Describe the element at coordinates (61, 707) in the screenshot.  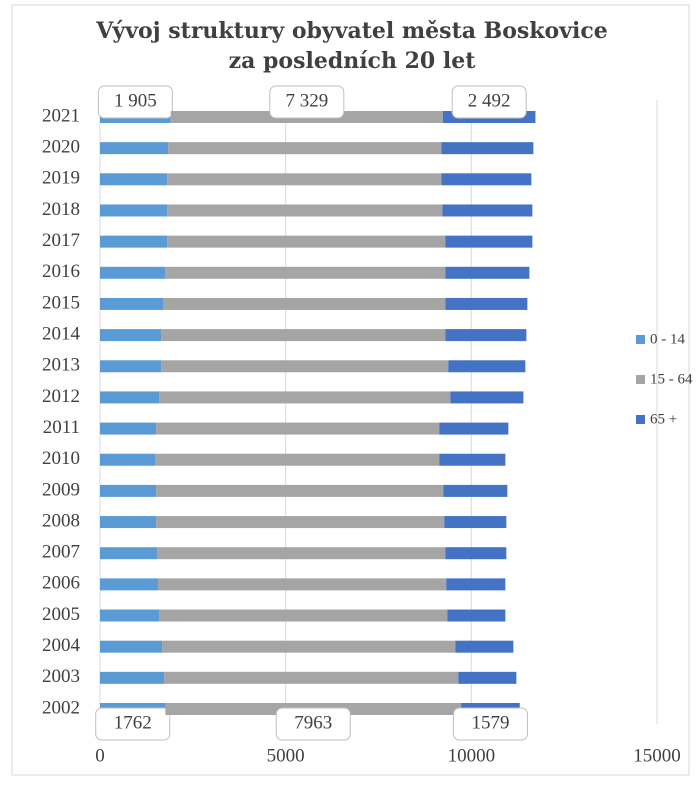
I see `y-tick-label: 2002` at that location.